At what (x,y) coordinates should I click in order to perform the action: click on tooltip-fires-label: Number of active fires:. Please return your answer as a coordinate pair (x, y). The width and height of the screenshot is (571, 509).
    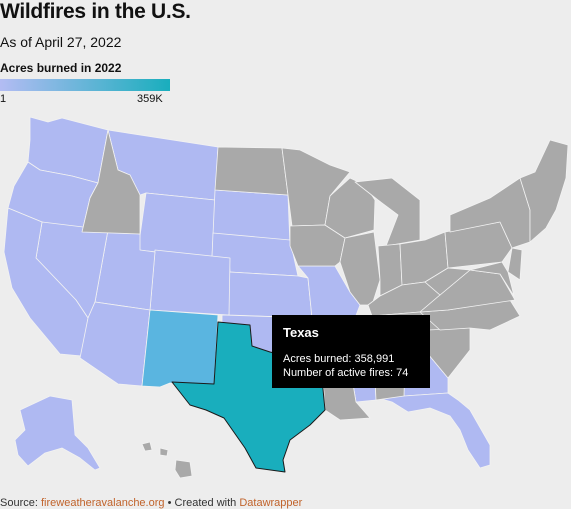
    Looking at the image, I should click on (338, 373).